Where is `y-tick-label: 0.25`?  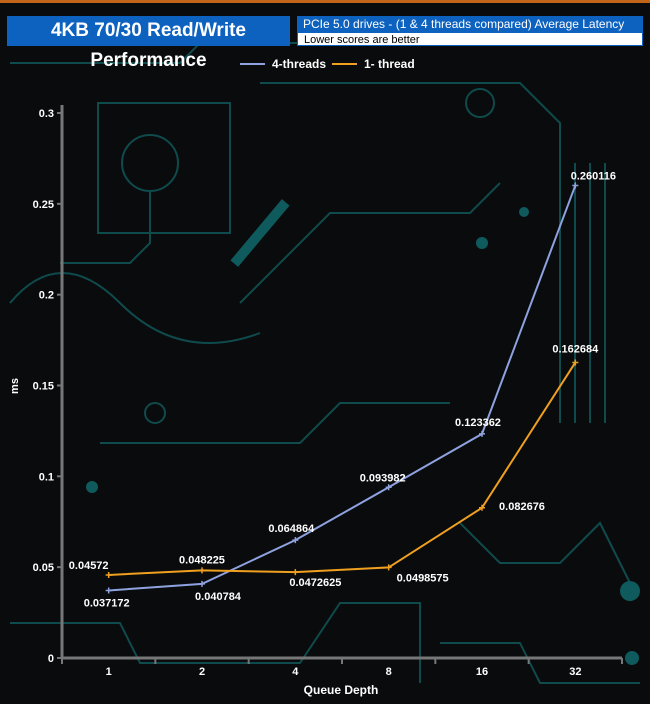 y-tick-label: 0.25 is located at coordinates (43, 205).